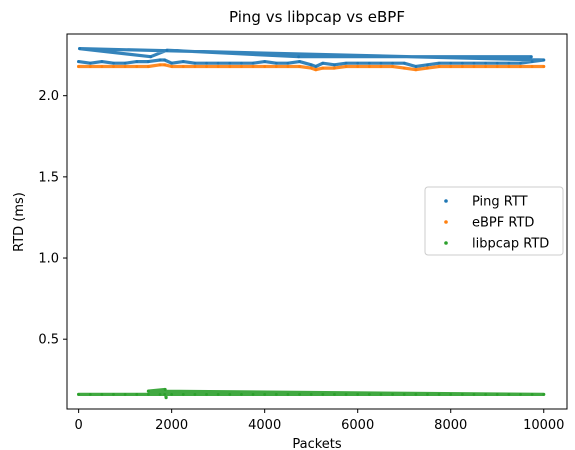 The height and width of the screenshot is (450, 575). Describe the element at coordinates (510, 244) in the screenshot. I see `legend-label: libpcap RTD` at that location.